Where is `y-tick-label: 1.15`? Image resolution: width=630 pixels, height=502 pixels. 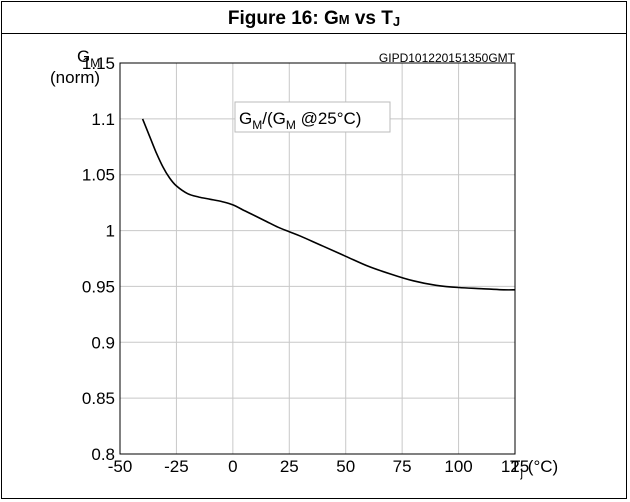 y-tick-label: 1.15 is located at coordinates (98, 63).